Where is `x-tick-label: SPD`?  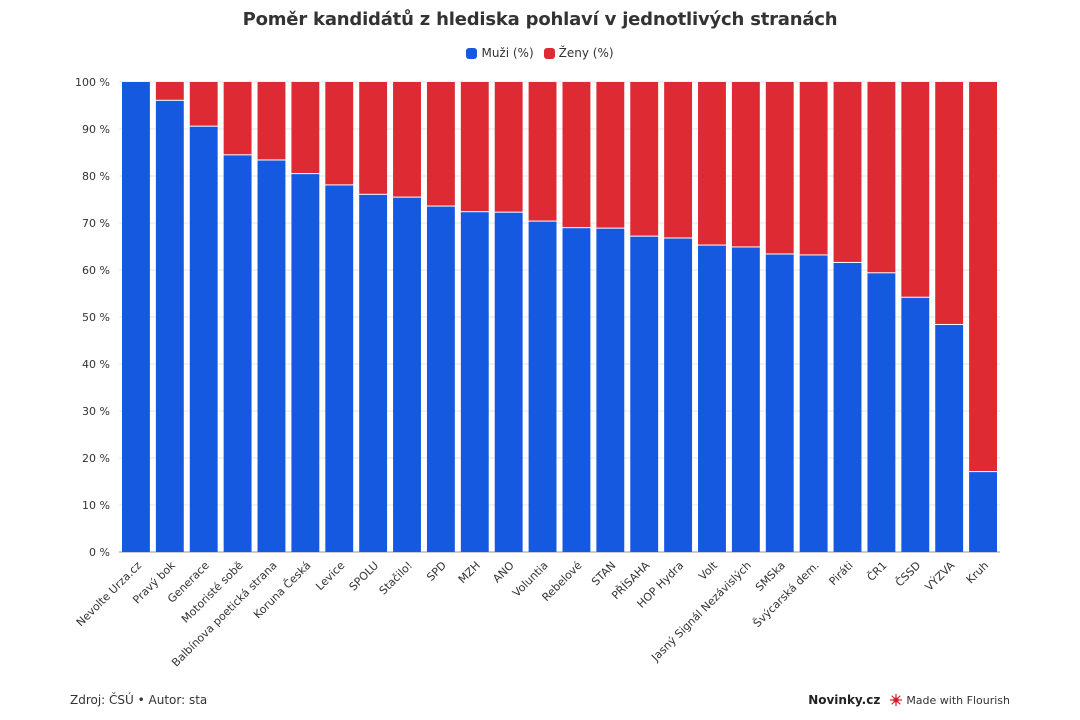
x-tick-label: SPD is located at coordinates (436, 571).